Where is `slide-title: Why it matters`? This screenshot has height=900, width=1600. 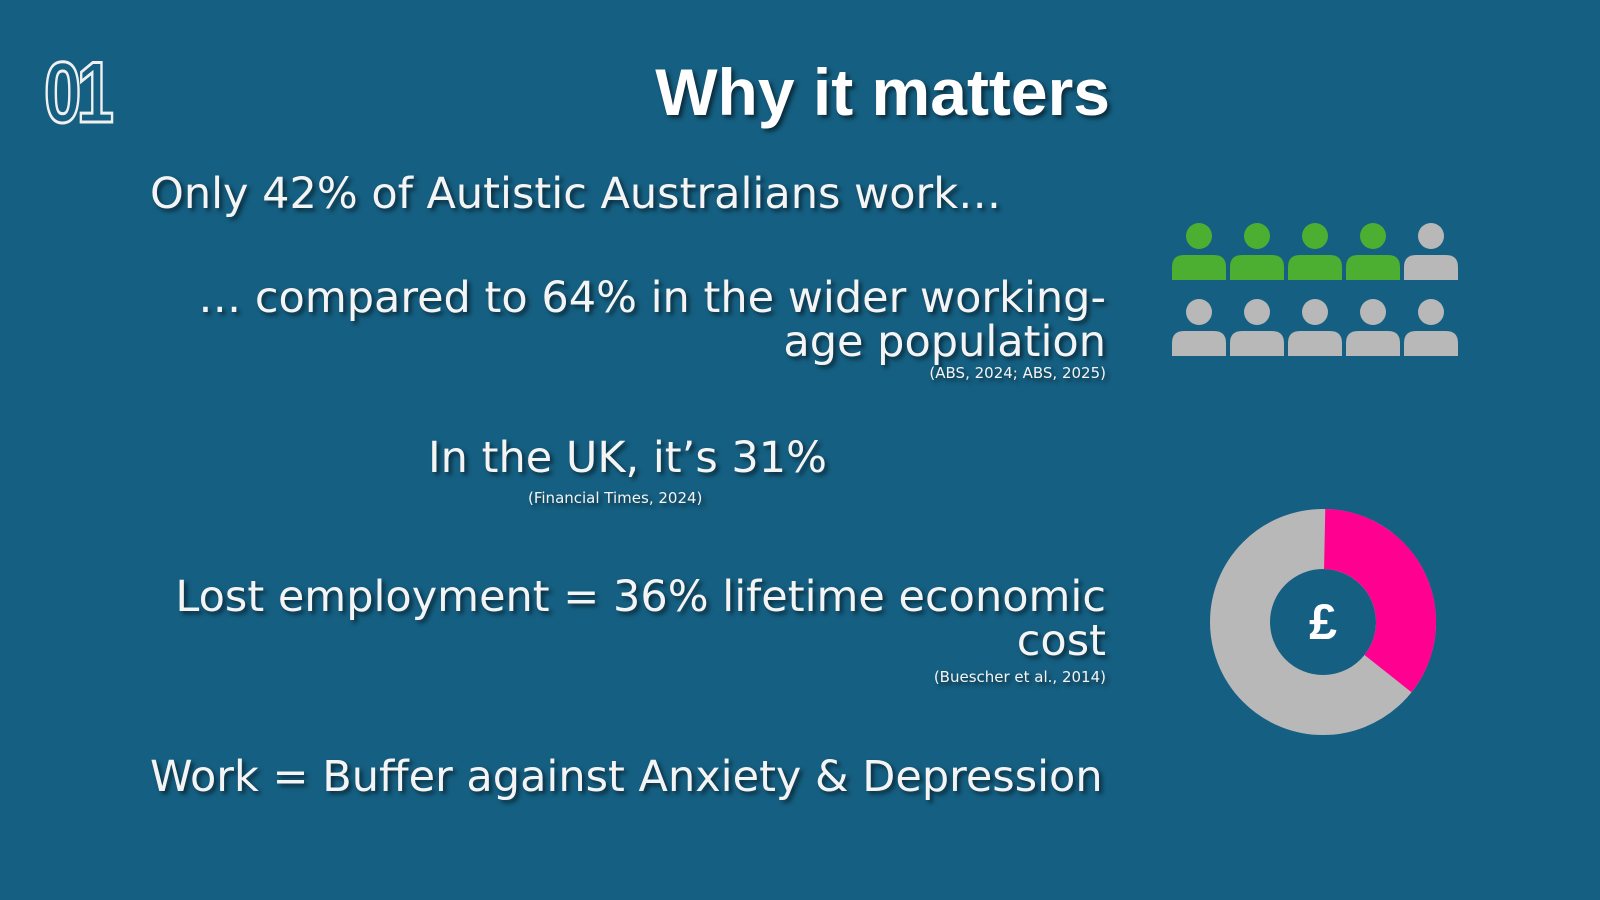 slide-title: Why it matters is located at coordinates (882, 92).